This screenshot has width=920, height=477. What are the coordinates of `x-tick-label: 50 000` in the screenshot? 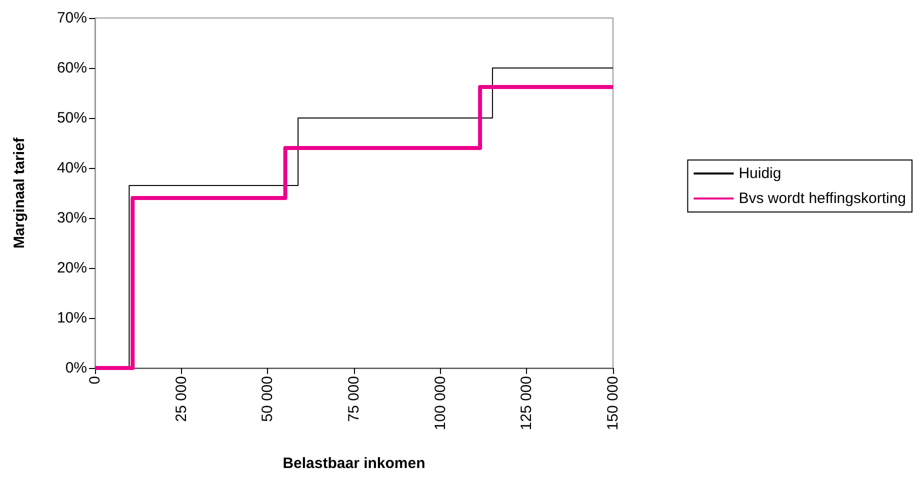 It's located at (267, 399).